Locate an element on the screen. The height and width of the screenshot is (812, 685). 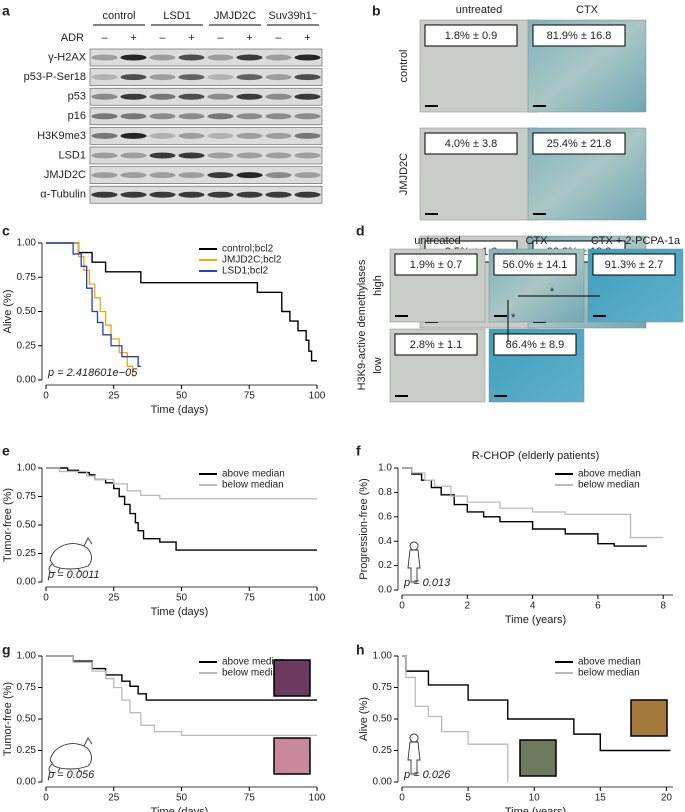
treatment-label: ADR is located at coordinates (72, 38).